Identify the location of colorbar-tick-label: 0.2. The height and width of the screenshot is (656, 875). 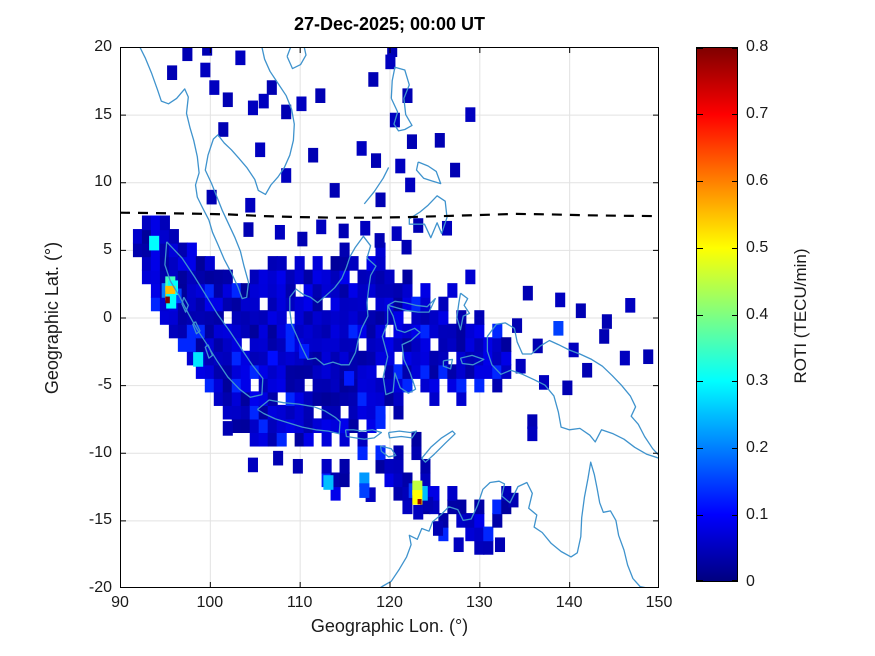
(757, 448).